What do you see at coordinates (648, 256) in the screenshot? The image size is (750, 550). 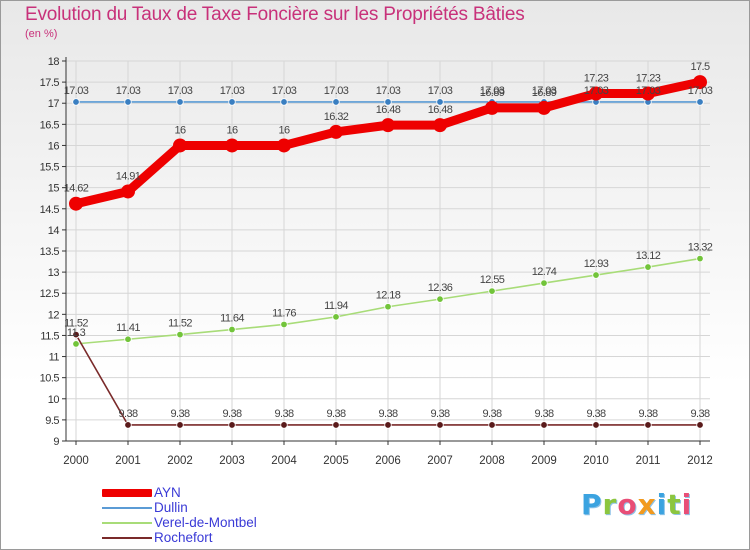 I see `data-label-verel-de-montbel: 13.12` at bounding box center [648, 256].